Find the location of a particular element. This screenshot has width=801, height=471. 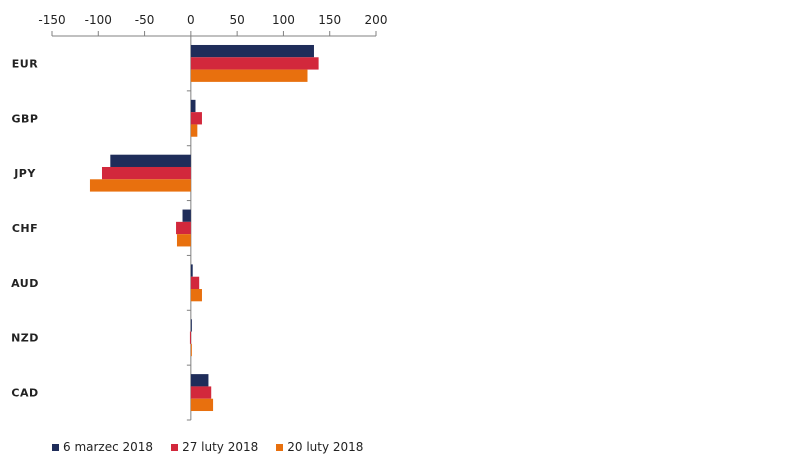

category-label: EUR is located at coordinates (25, 63).